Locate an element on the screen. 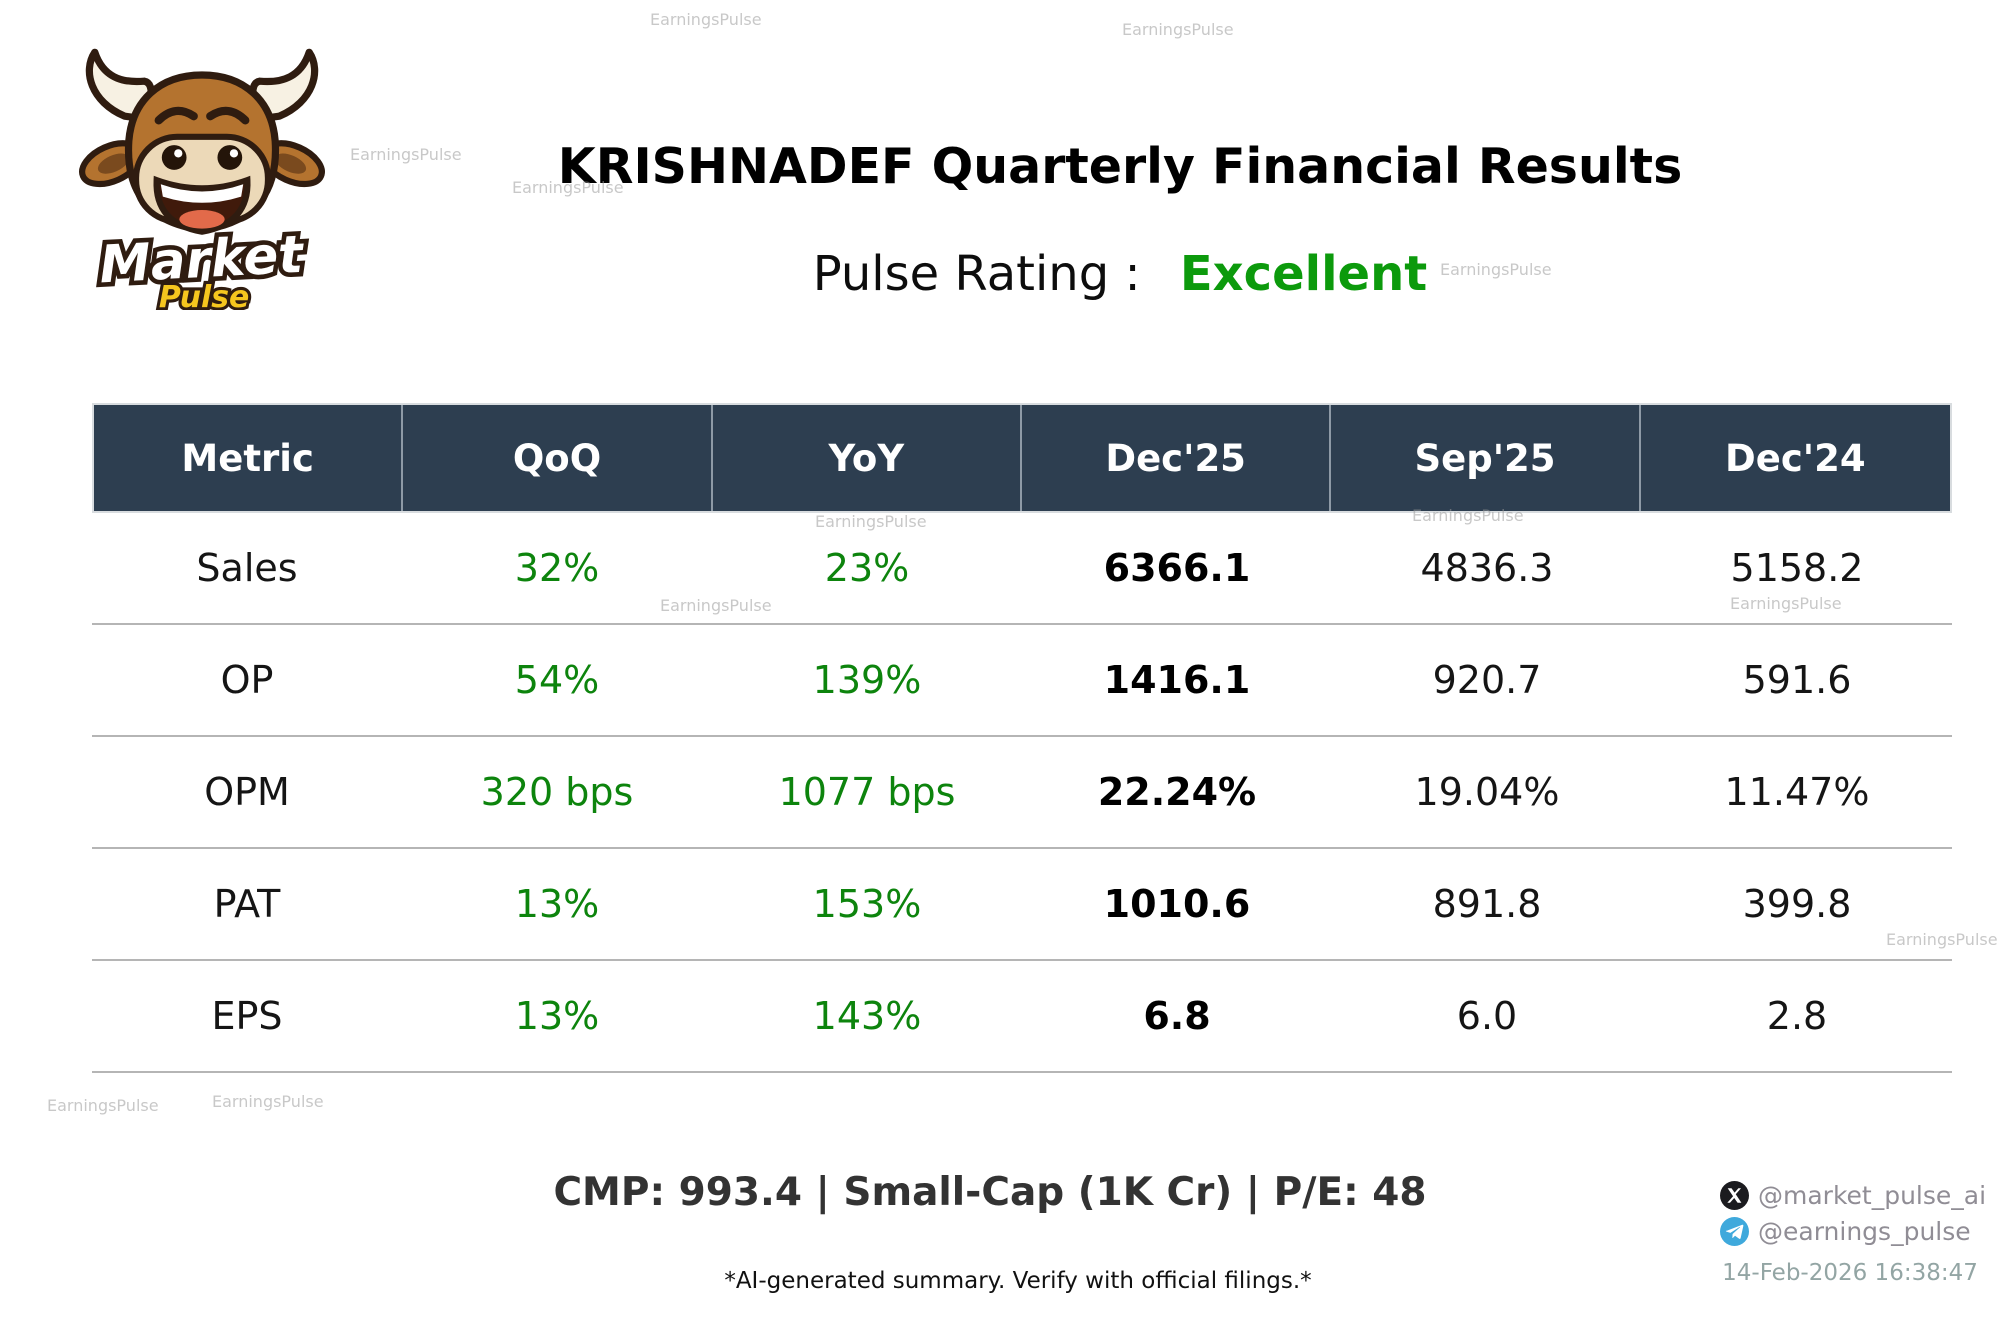 The image size is (2016, 1318). cmp-summary-line: CMP: 993.4 | Small-Cap (1K Cr) | P/E: 48 is located at coordinates (990, 1192).